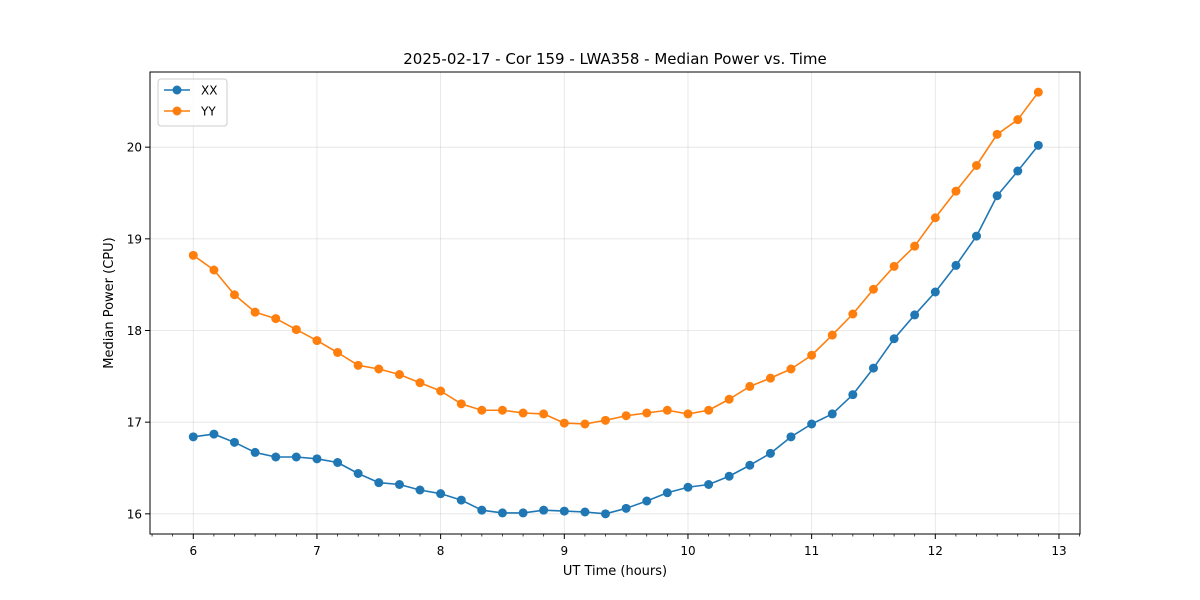 The width and height of the screenshot is (1200, 600). Describe the element at coordinates (190, 91) in the screenshot. I see `legend-entry-xx: XX` at that location.